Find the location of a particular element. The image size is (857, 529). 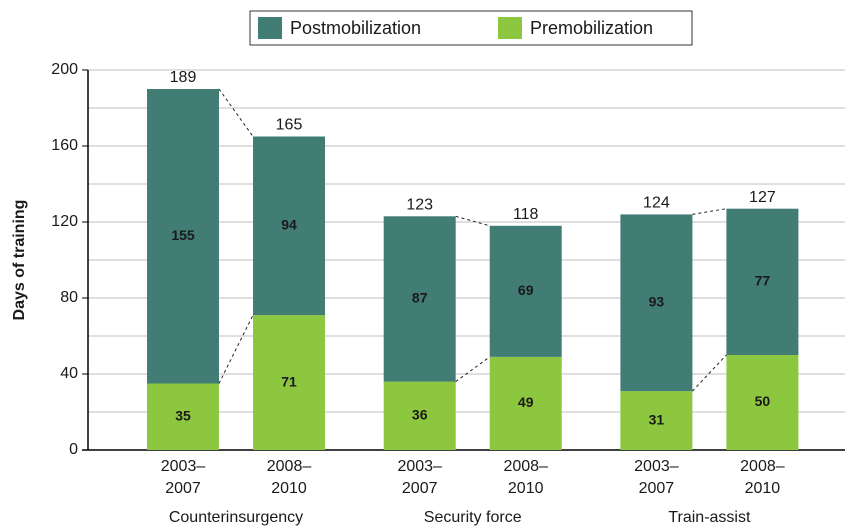

total-label: 118 is located at coordinates (526, 214).